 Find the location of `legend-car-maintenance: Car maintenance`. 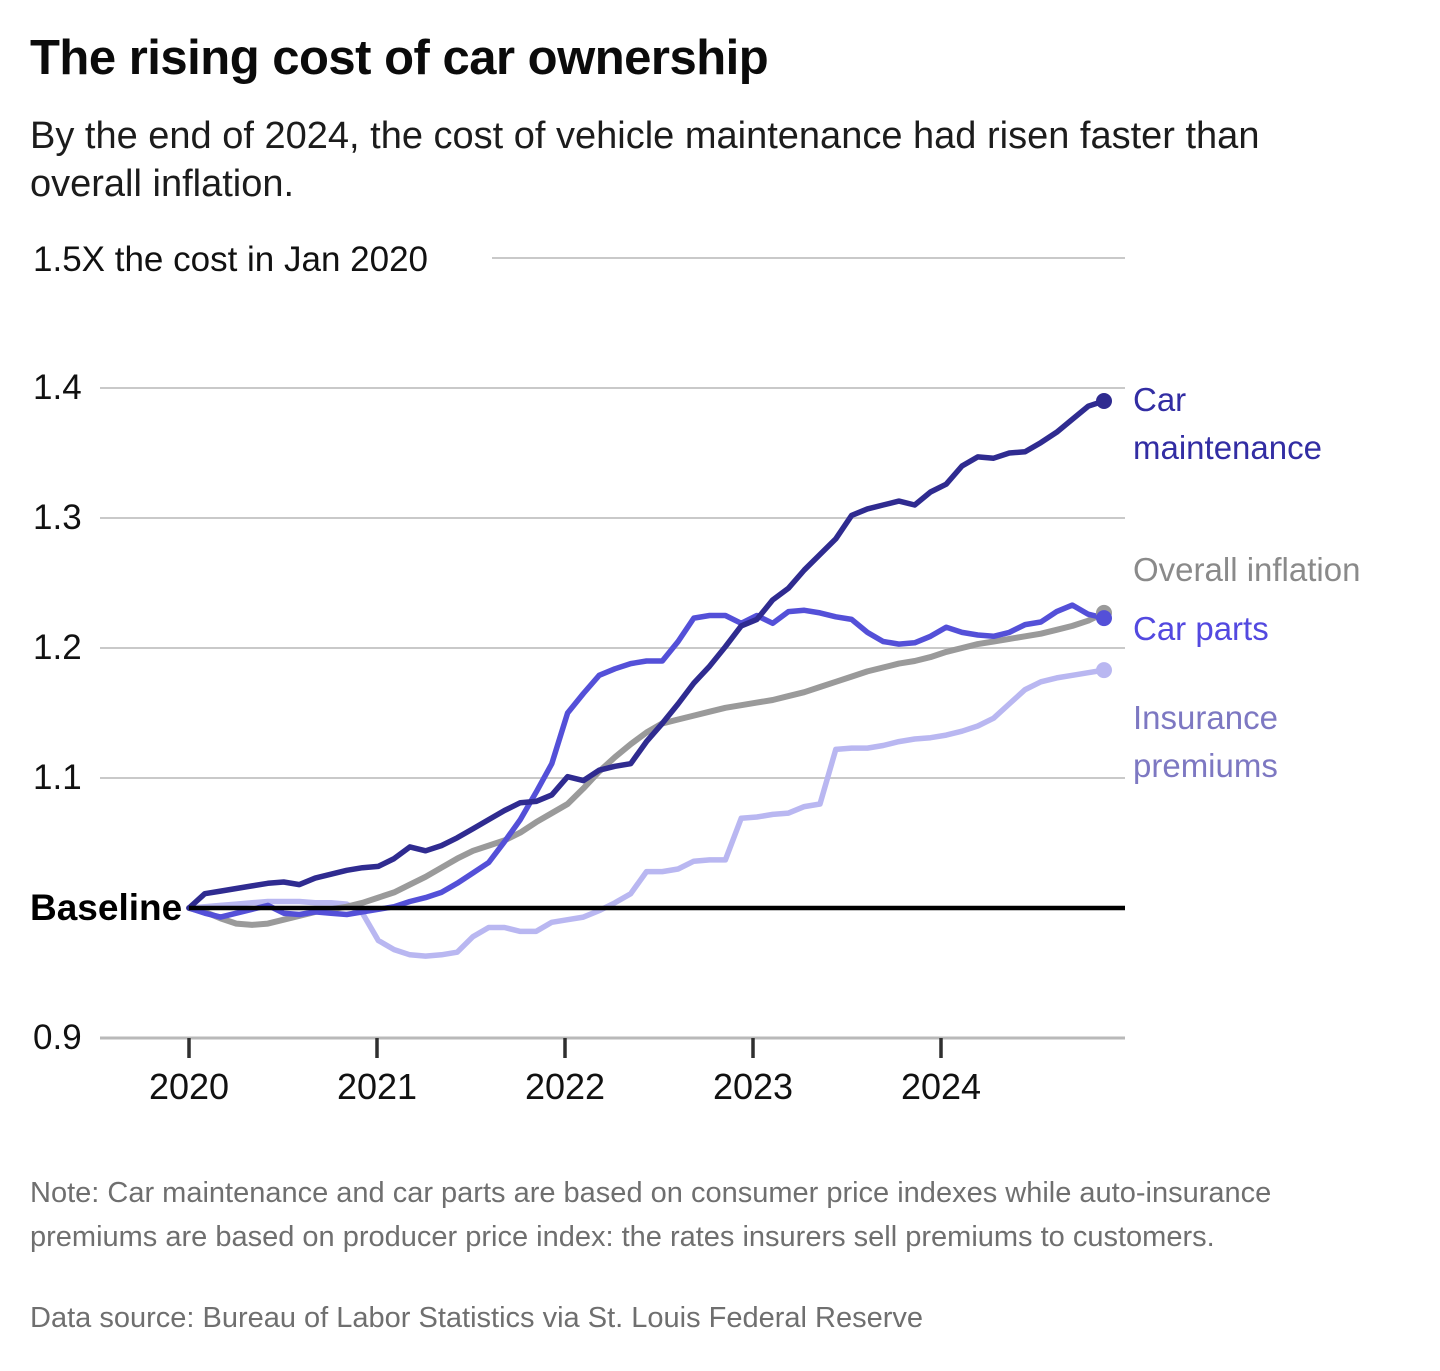

legend-car-maintenance: Car maintenance is located at coordinates (1227, 423).